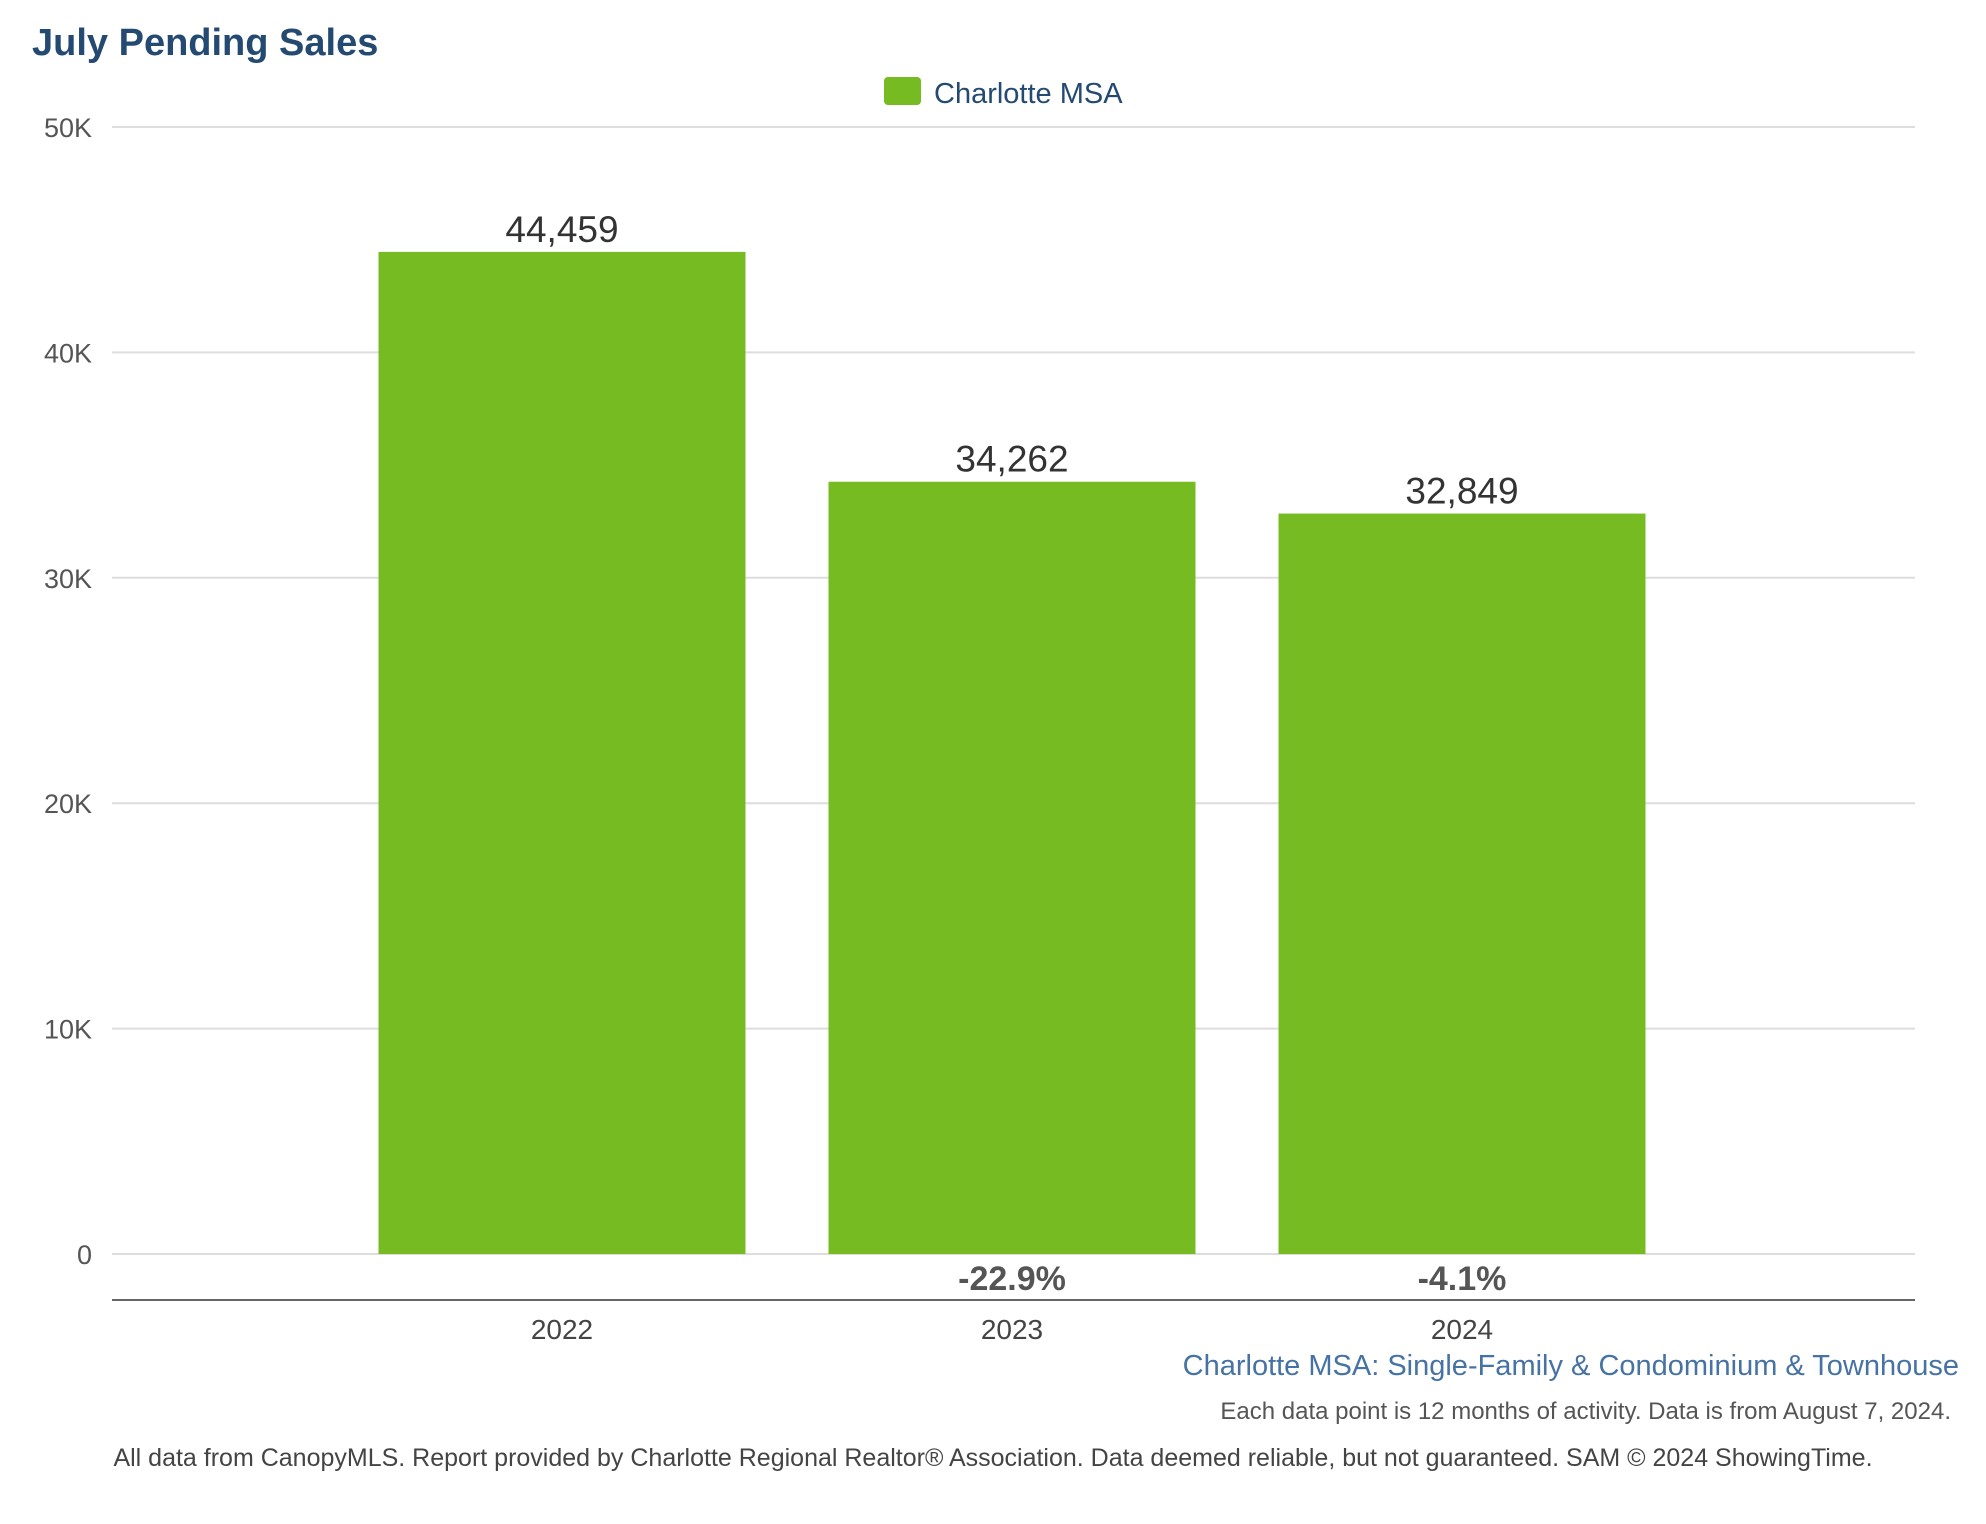 The width and height of the screenshot is (1986, 1524). What do you see at coordinates (902, 91) in the screenshot?
I see `legend-swatch` at bounding box center [902, 91].